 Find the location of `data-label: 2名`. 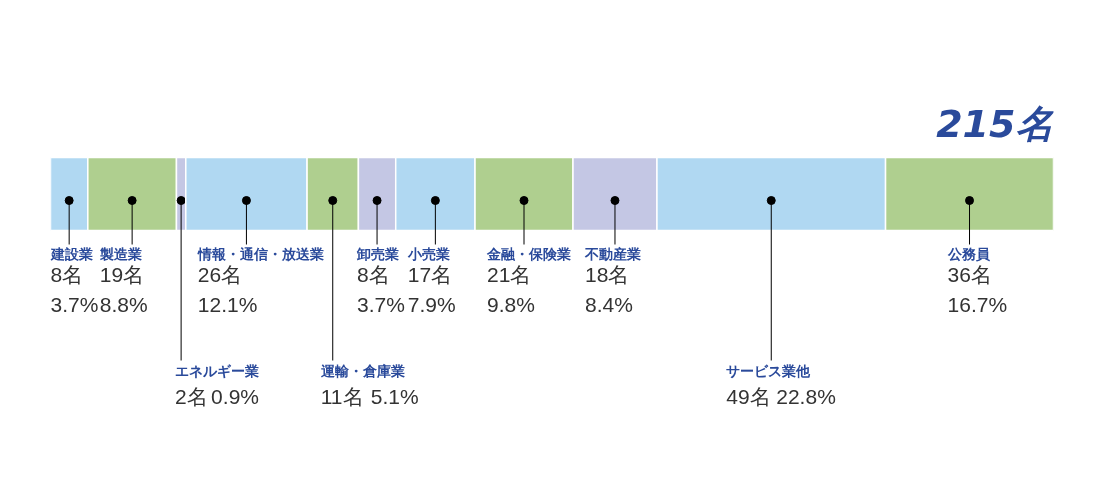

data-label: 2名 is located at coordinates (191, 396).